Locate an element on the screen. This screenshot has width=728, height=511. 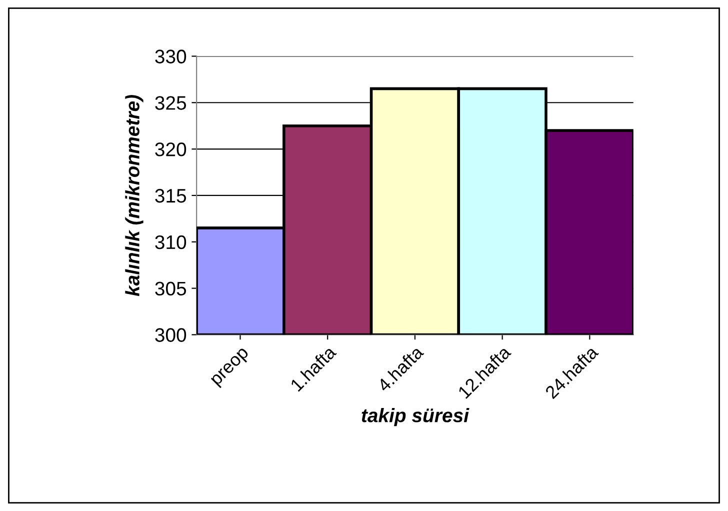
y-tick-label: 320 is located at coordinates (170, 149).